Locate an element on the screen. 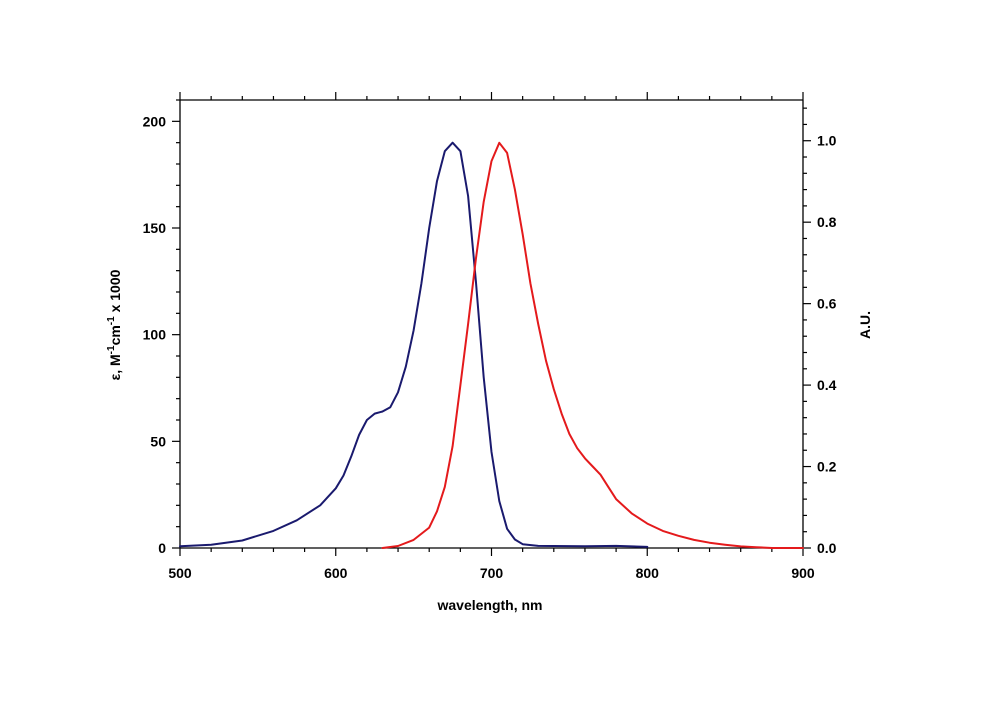 Image resolution: width=1000 pixels, height=707 pixels. y-left-title-mid: cm is located at coordinates (115, 335).